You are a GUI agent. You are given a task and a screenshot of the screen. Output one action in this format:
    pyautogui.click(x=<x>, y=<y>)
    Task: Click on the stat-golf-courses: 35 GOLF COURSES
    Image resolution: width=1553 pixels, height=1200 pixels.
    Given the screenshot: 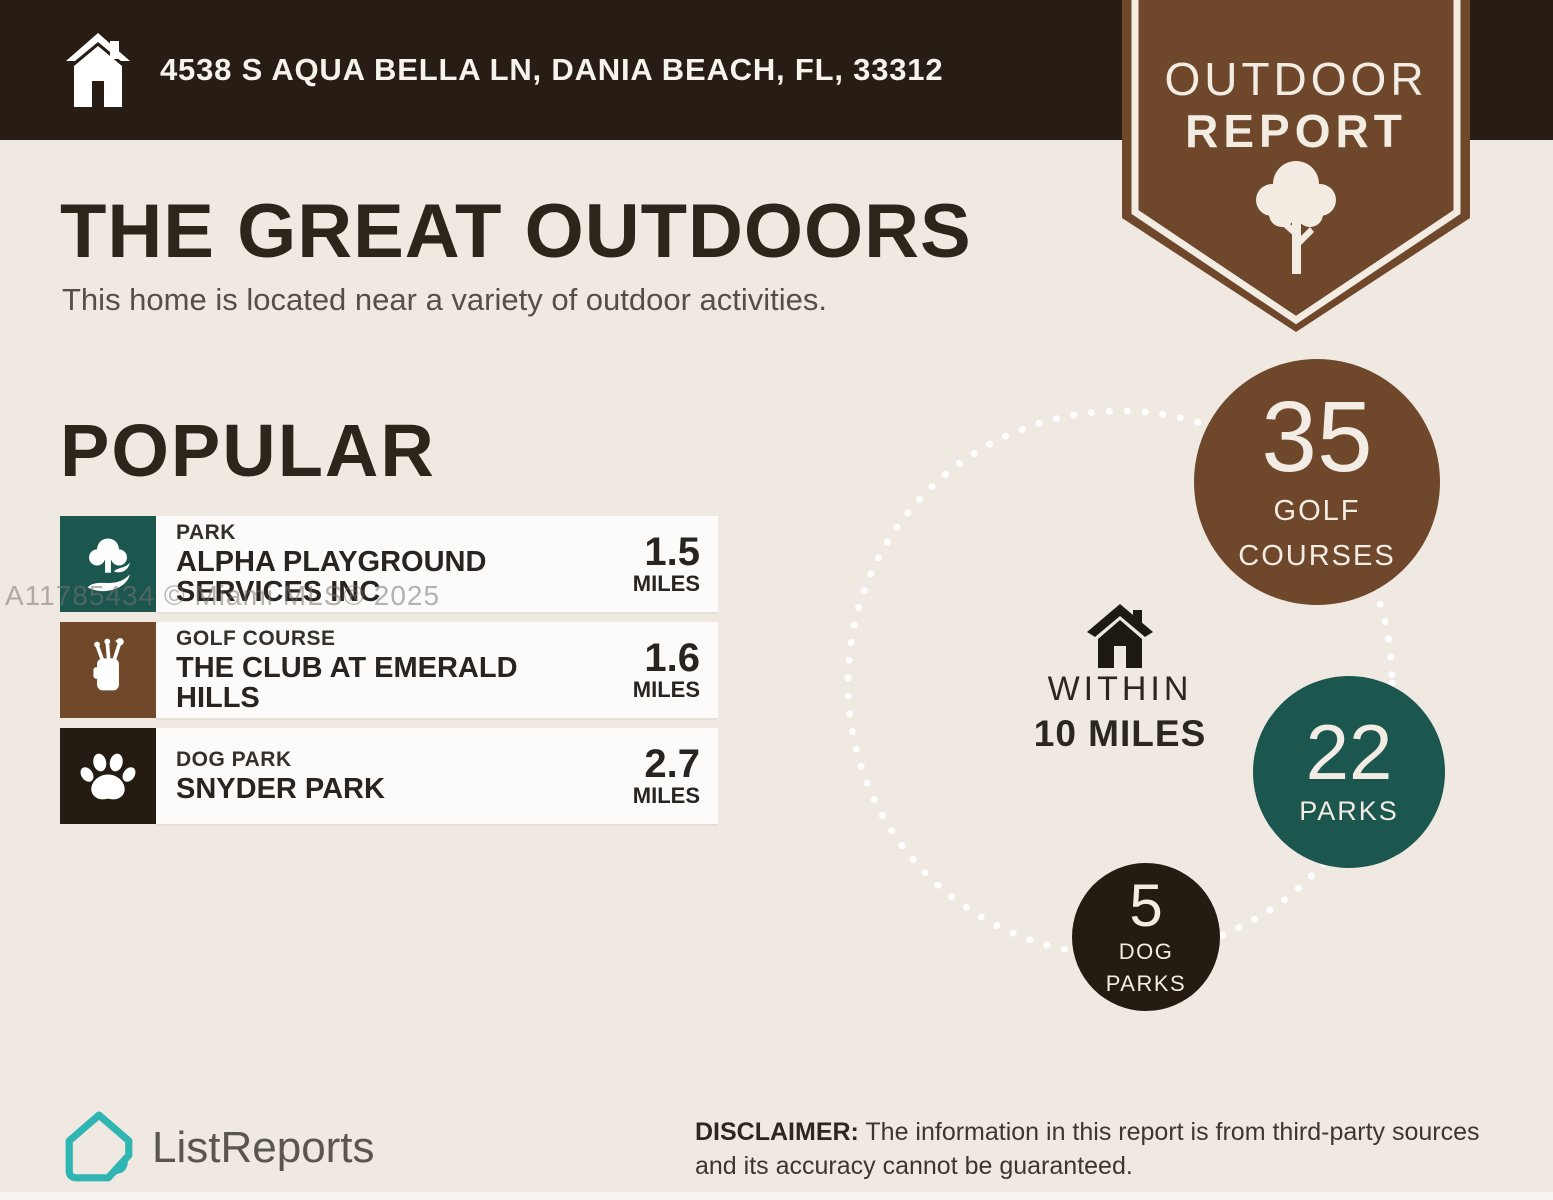 What is the action you would take?
    pyautogui.click(x=1317, y=482)
    